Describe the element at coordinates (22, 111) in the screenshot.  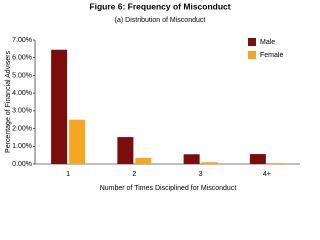
I see `y-tick-label: 3.00%` at that location.